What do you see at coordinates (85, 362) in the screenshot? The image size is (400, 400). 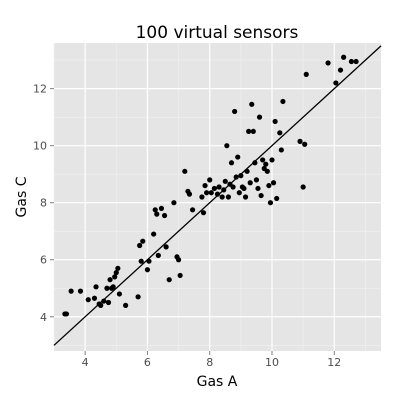 I see `x-tick-label: 4` at bounding box center [85, 362].